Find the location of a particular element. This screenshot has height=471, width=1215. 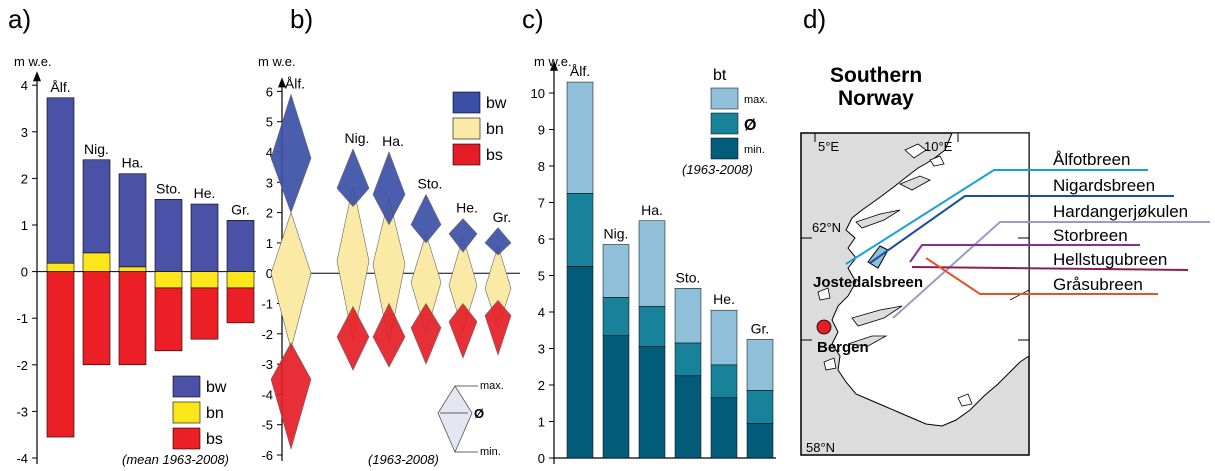

glacier-label-alfotbreen: Ålfotbreen is located at coordinates (1092, 159).